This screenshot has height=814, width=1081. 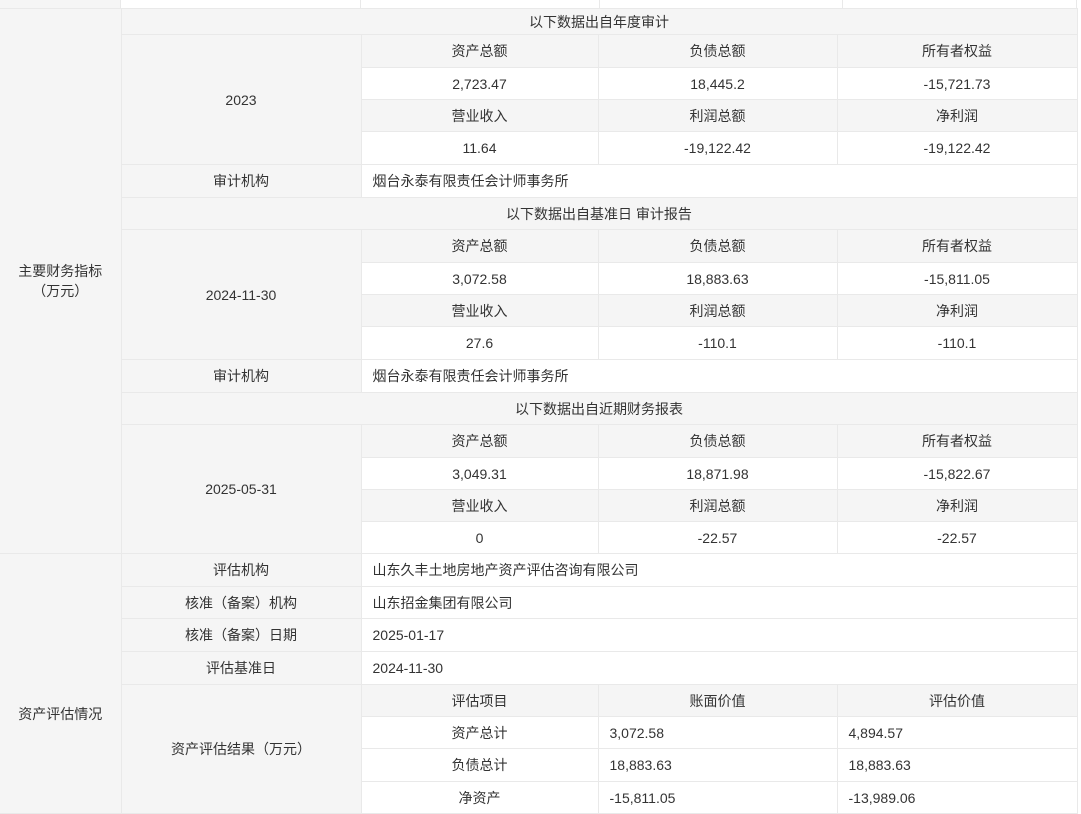 What do you see at coordinates (480, 343) in the screenshot?
I see `metric-value-cell: 27.6` at bounding box center [480, 343].